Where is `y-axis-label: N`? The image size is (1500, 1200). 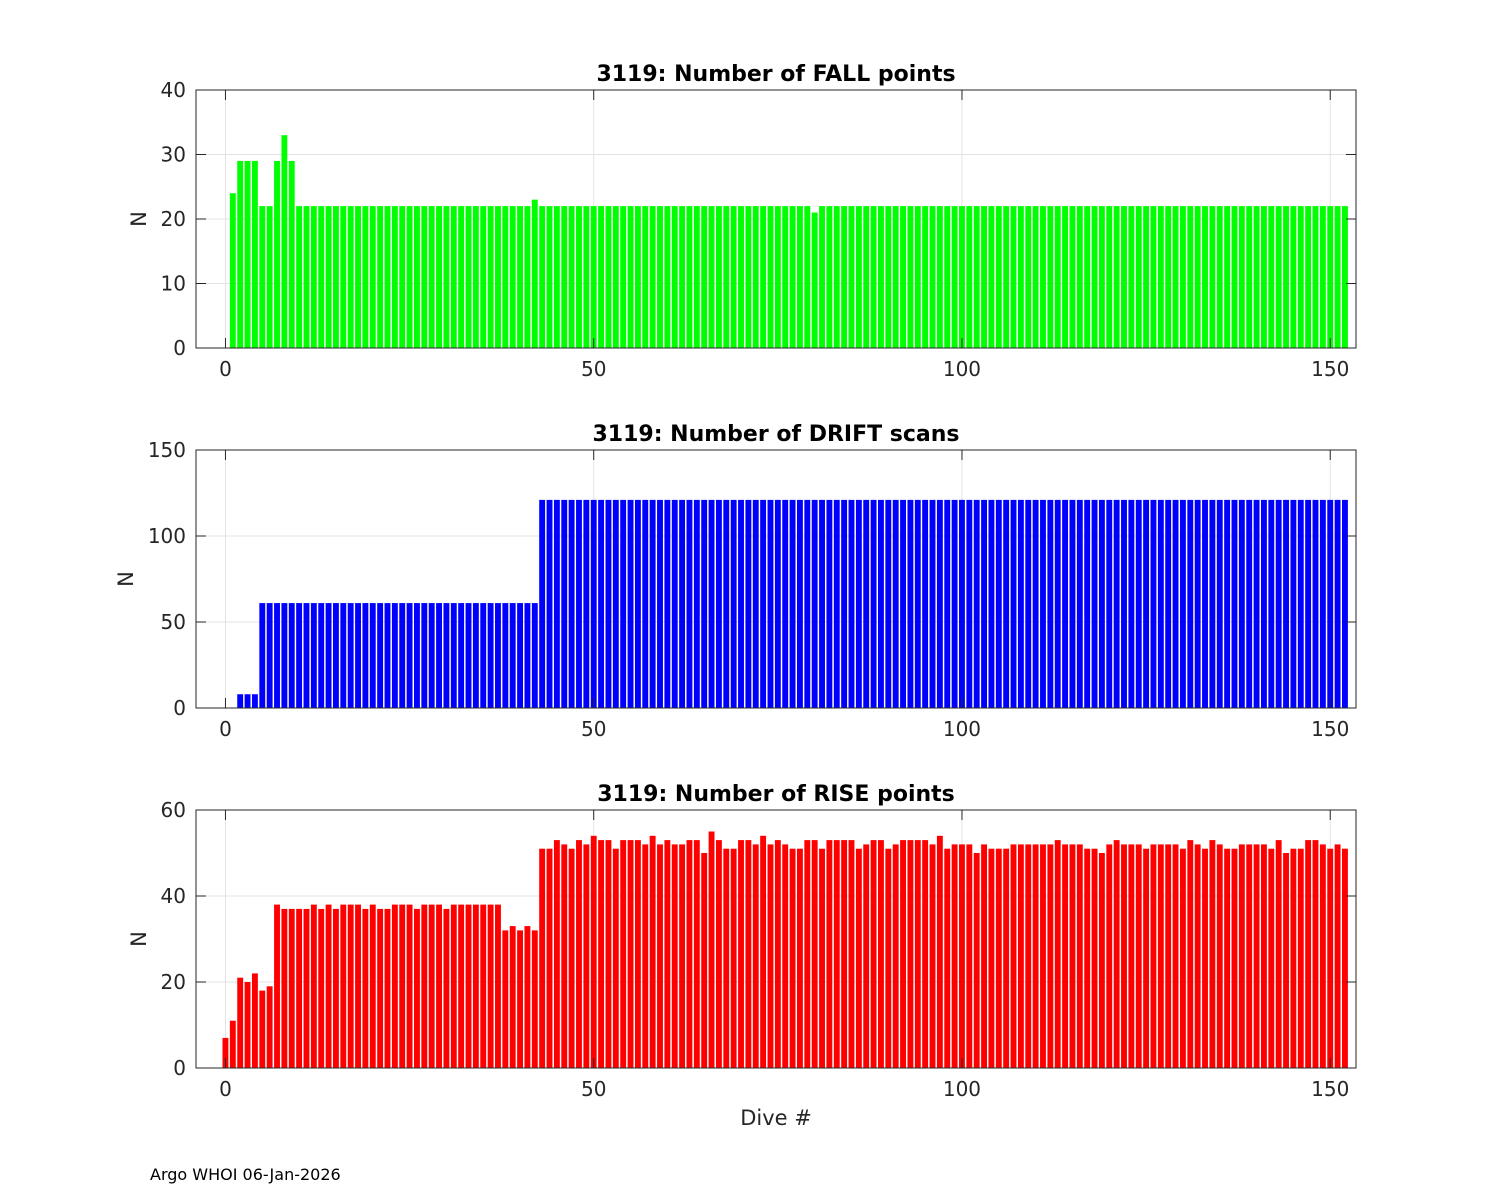 y-axis-label: N is located at coordinates (139, 939).